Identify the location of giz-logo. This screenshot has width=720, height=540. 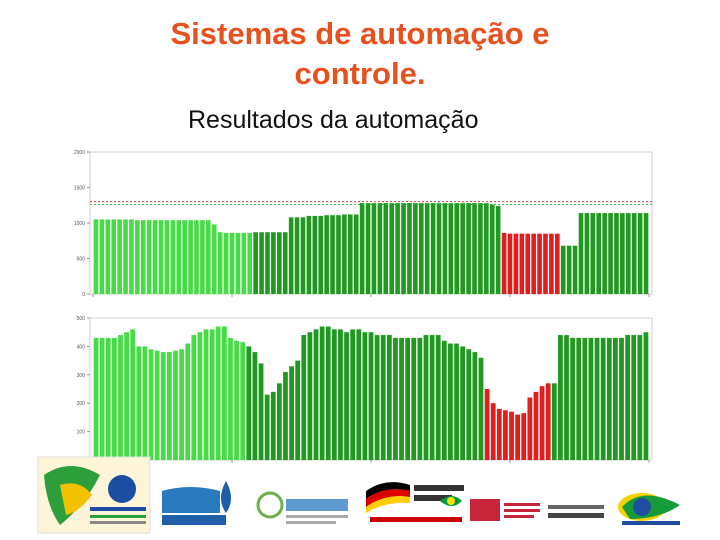
(505, 510).